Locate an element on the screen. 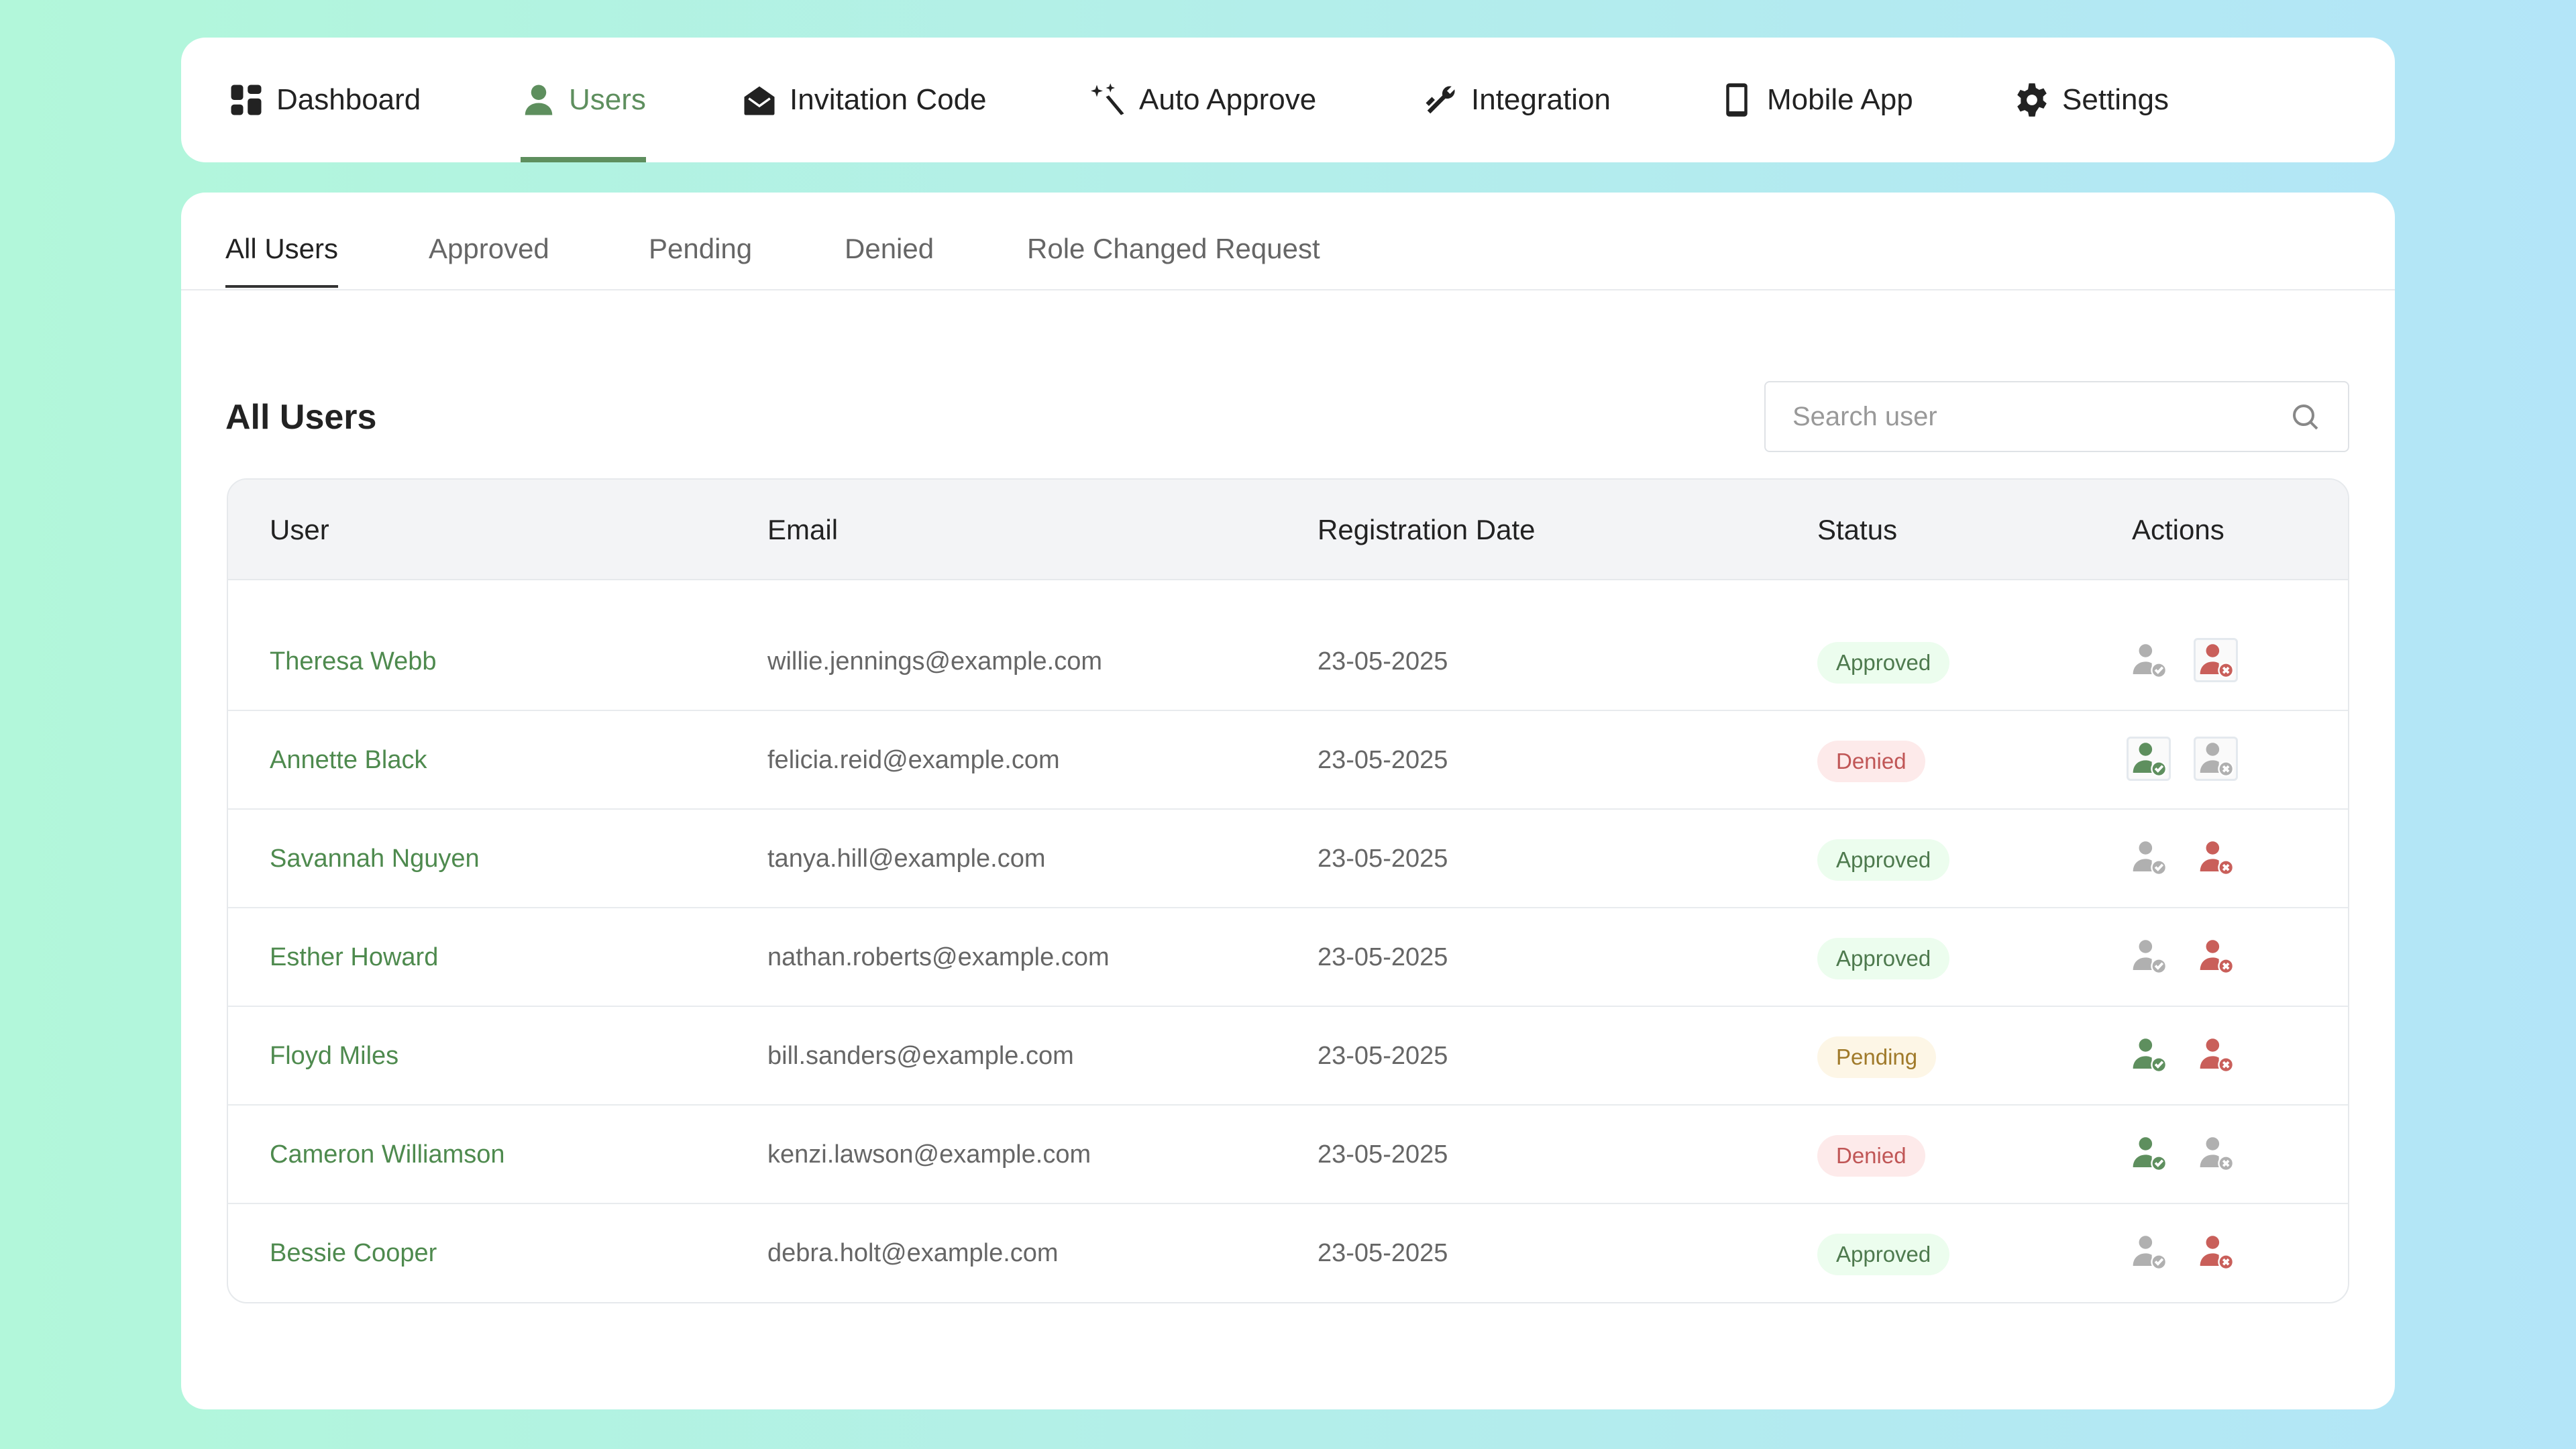 Image resolution: width=2576 pixels, height=1449 pixels. nav-dashboard: Dashboard is located at coordinates (324, 100).